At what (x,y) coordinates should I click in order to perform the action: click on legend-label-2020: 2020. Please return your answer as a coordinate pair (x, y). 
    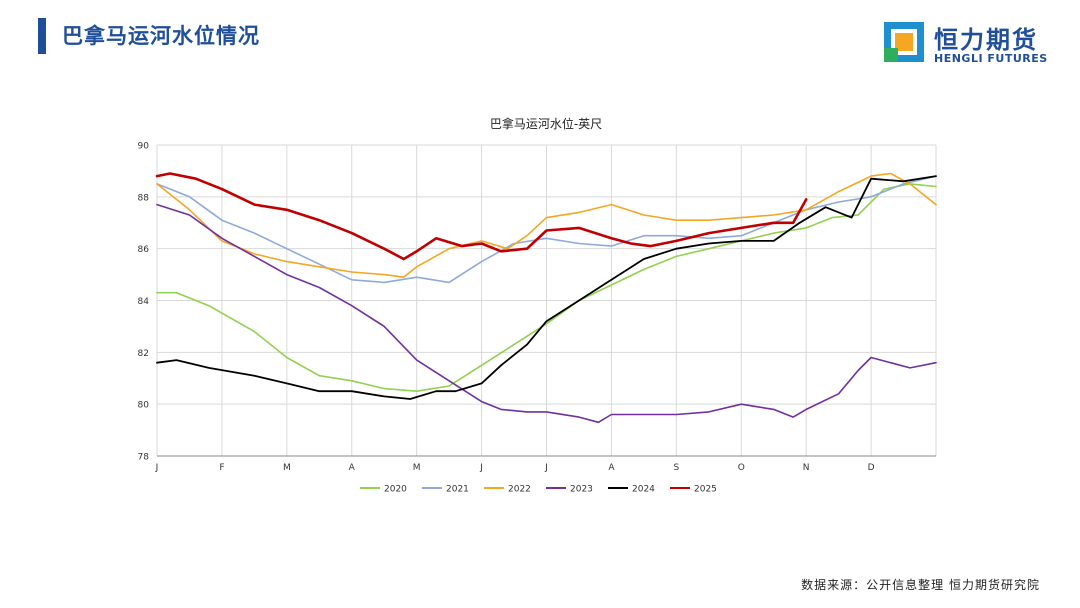
    Looking at the image, I should click on (395, 490).